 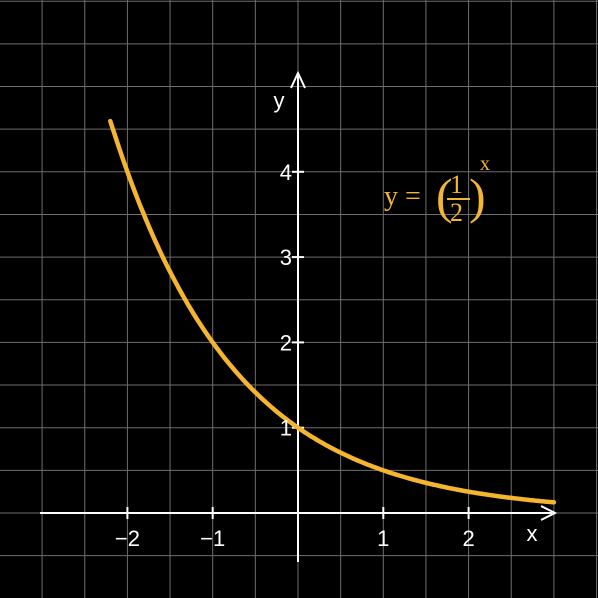 What do you see at coordinates (456, 212) in the screenshot?
I see `formula-denominator: 2` at bounding box center [456, 212].